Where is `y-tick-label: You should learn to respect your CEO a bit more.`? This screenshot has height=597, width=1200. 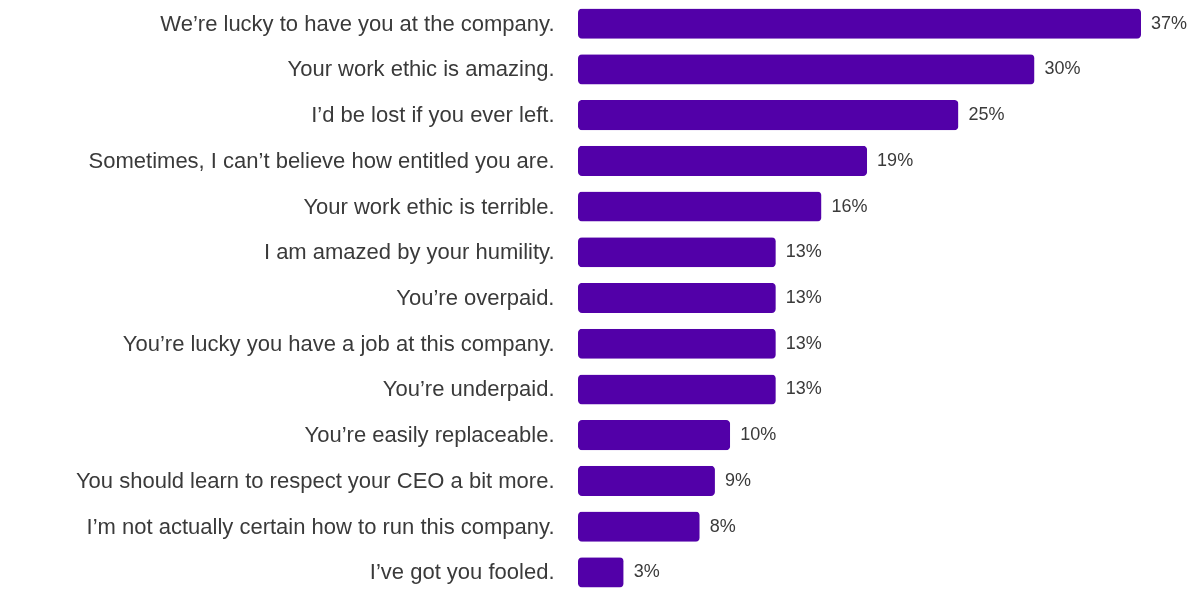
y-tick-label: You should learn to respect your CEO a bit more. is located at coordinates (315, 480).